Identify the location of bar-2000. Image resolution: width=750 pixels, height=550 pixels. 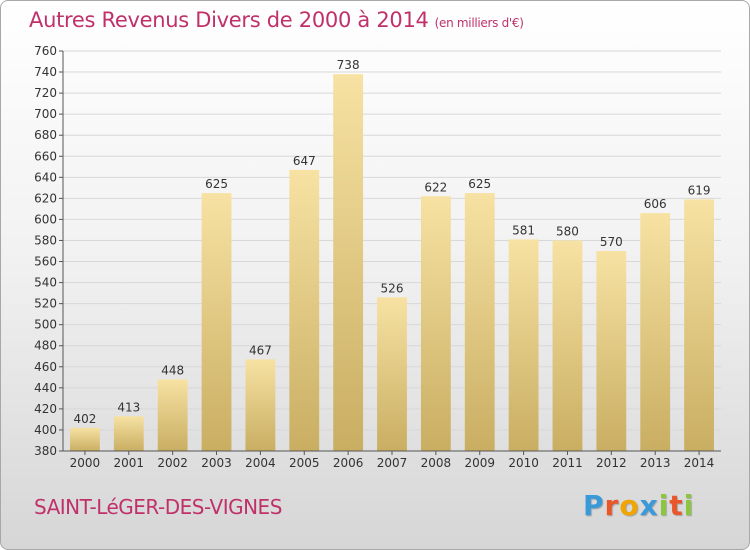
(85, 439).